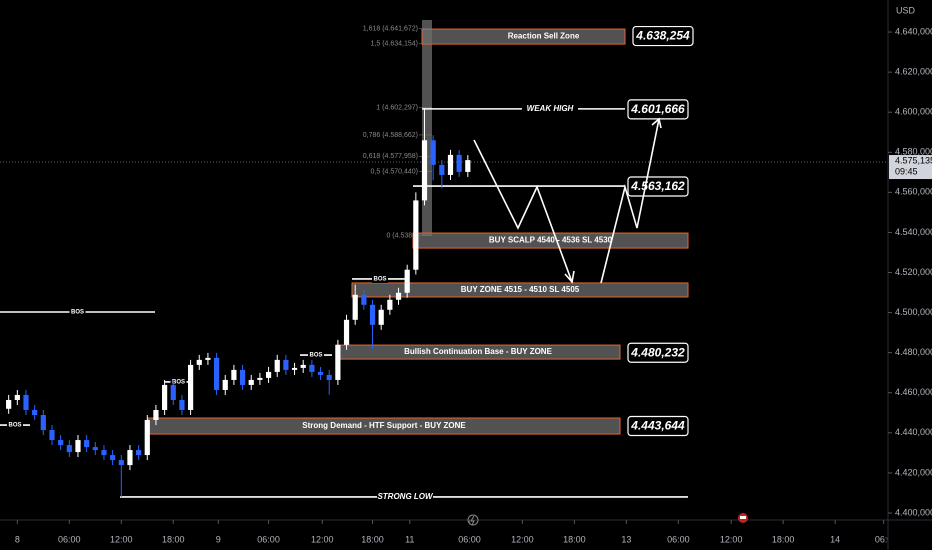 The height and width of the screenshot is (550, 932). What do you see at coordinates (397, 107) in the screenshot?
I see `fib-label: 1 (4.602,297)` at bounding box center [397, 107].